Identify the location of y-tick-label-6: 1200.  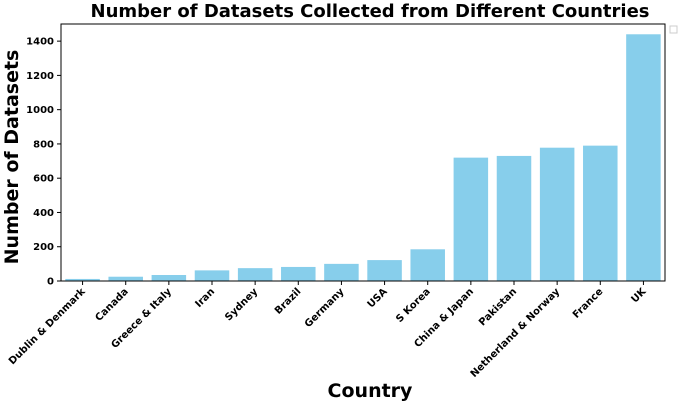
(40, 76).